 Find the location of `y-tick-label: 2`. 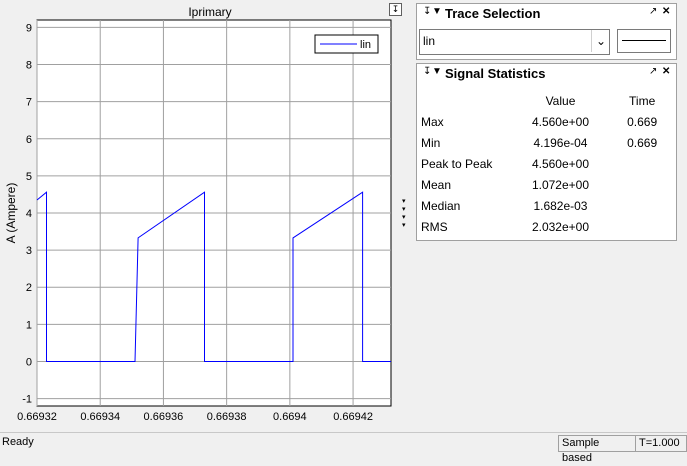

y-tick-label: 2 is located at coordinates (29, 288).